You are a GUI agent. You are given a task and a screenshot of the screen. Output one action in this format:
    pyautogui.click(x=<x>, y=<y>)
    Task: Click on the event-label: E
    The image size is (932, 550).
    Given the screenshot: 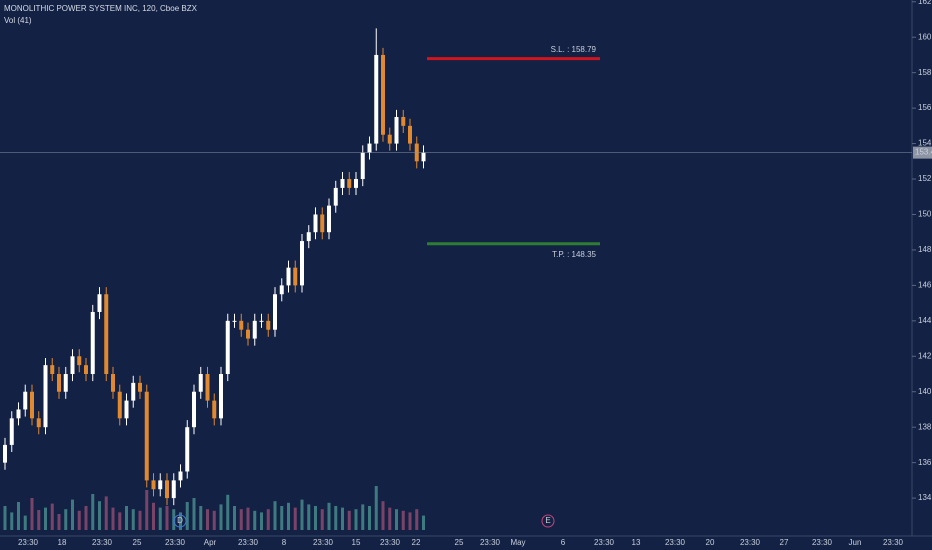 What is the action you would take?
    pyautogui.click(x=547, y=520)
    